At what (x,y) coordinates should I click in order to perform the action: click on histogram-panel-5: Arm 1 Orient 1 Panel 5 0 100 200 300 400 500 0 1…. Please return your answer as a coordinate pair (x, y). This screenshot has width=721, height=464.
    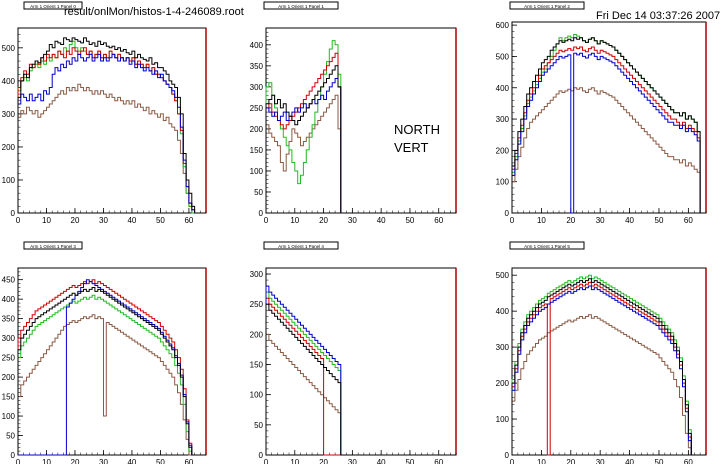
    Looking at the image, I should click on (601, 352).